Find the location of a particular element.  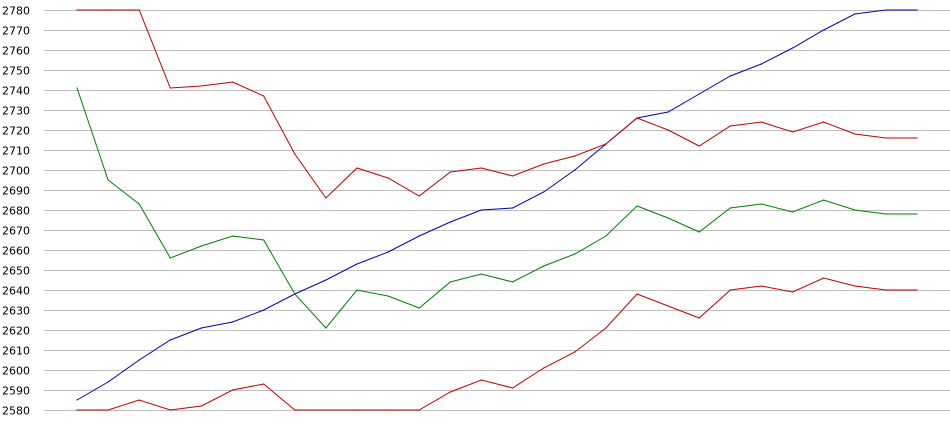

y-tick-label: 2650 is located at coordinates (16, 271).